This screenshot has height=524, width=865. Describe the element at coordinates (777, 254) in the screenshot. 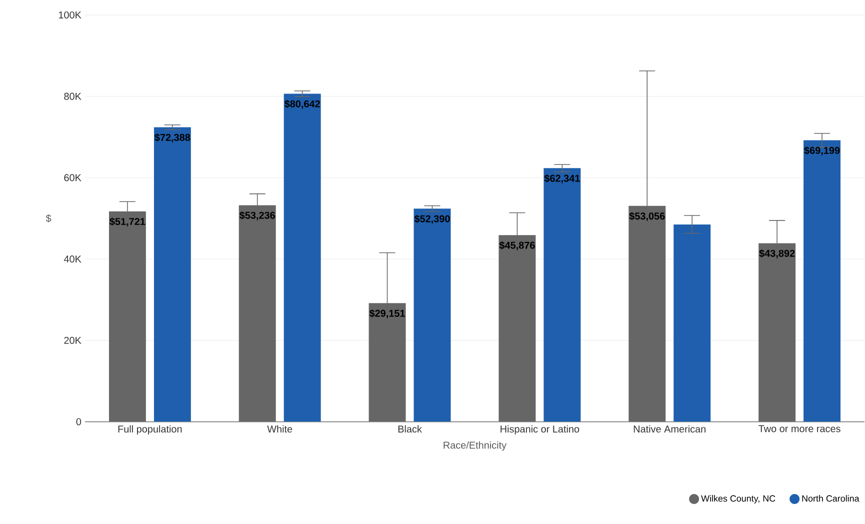

I see `data-label: $43,892` at that location.